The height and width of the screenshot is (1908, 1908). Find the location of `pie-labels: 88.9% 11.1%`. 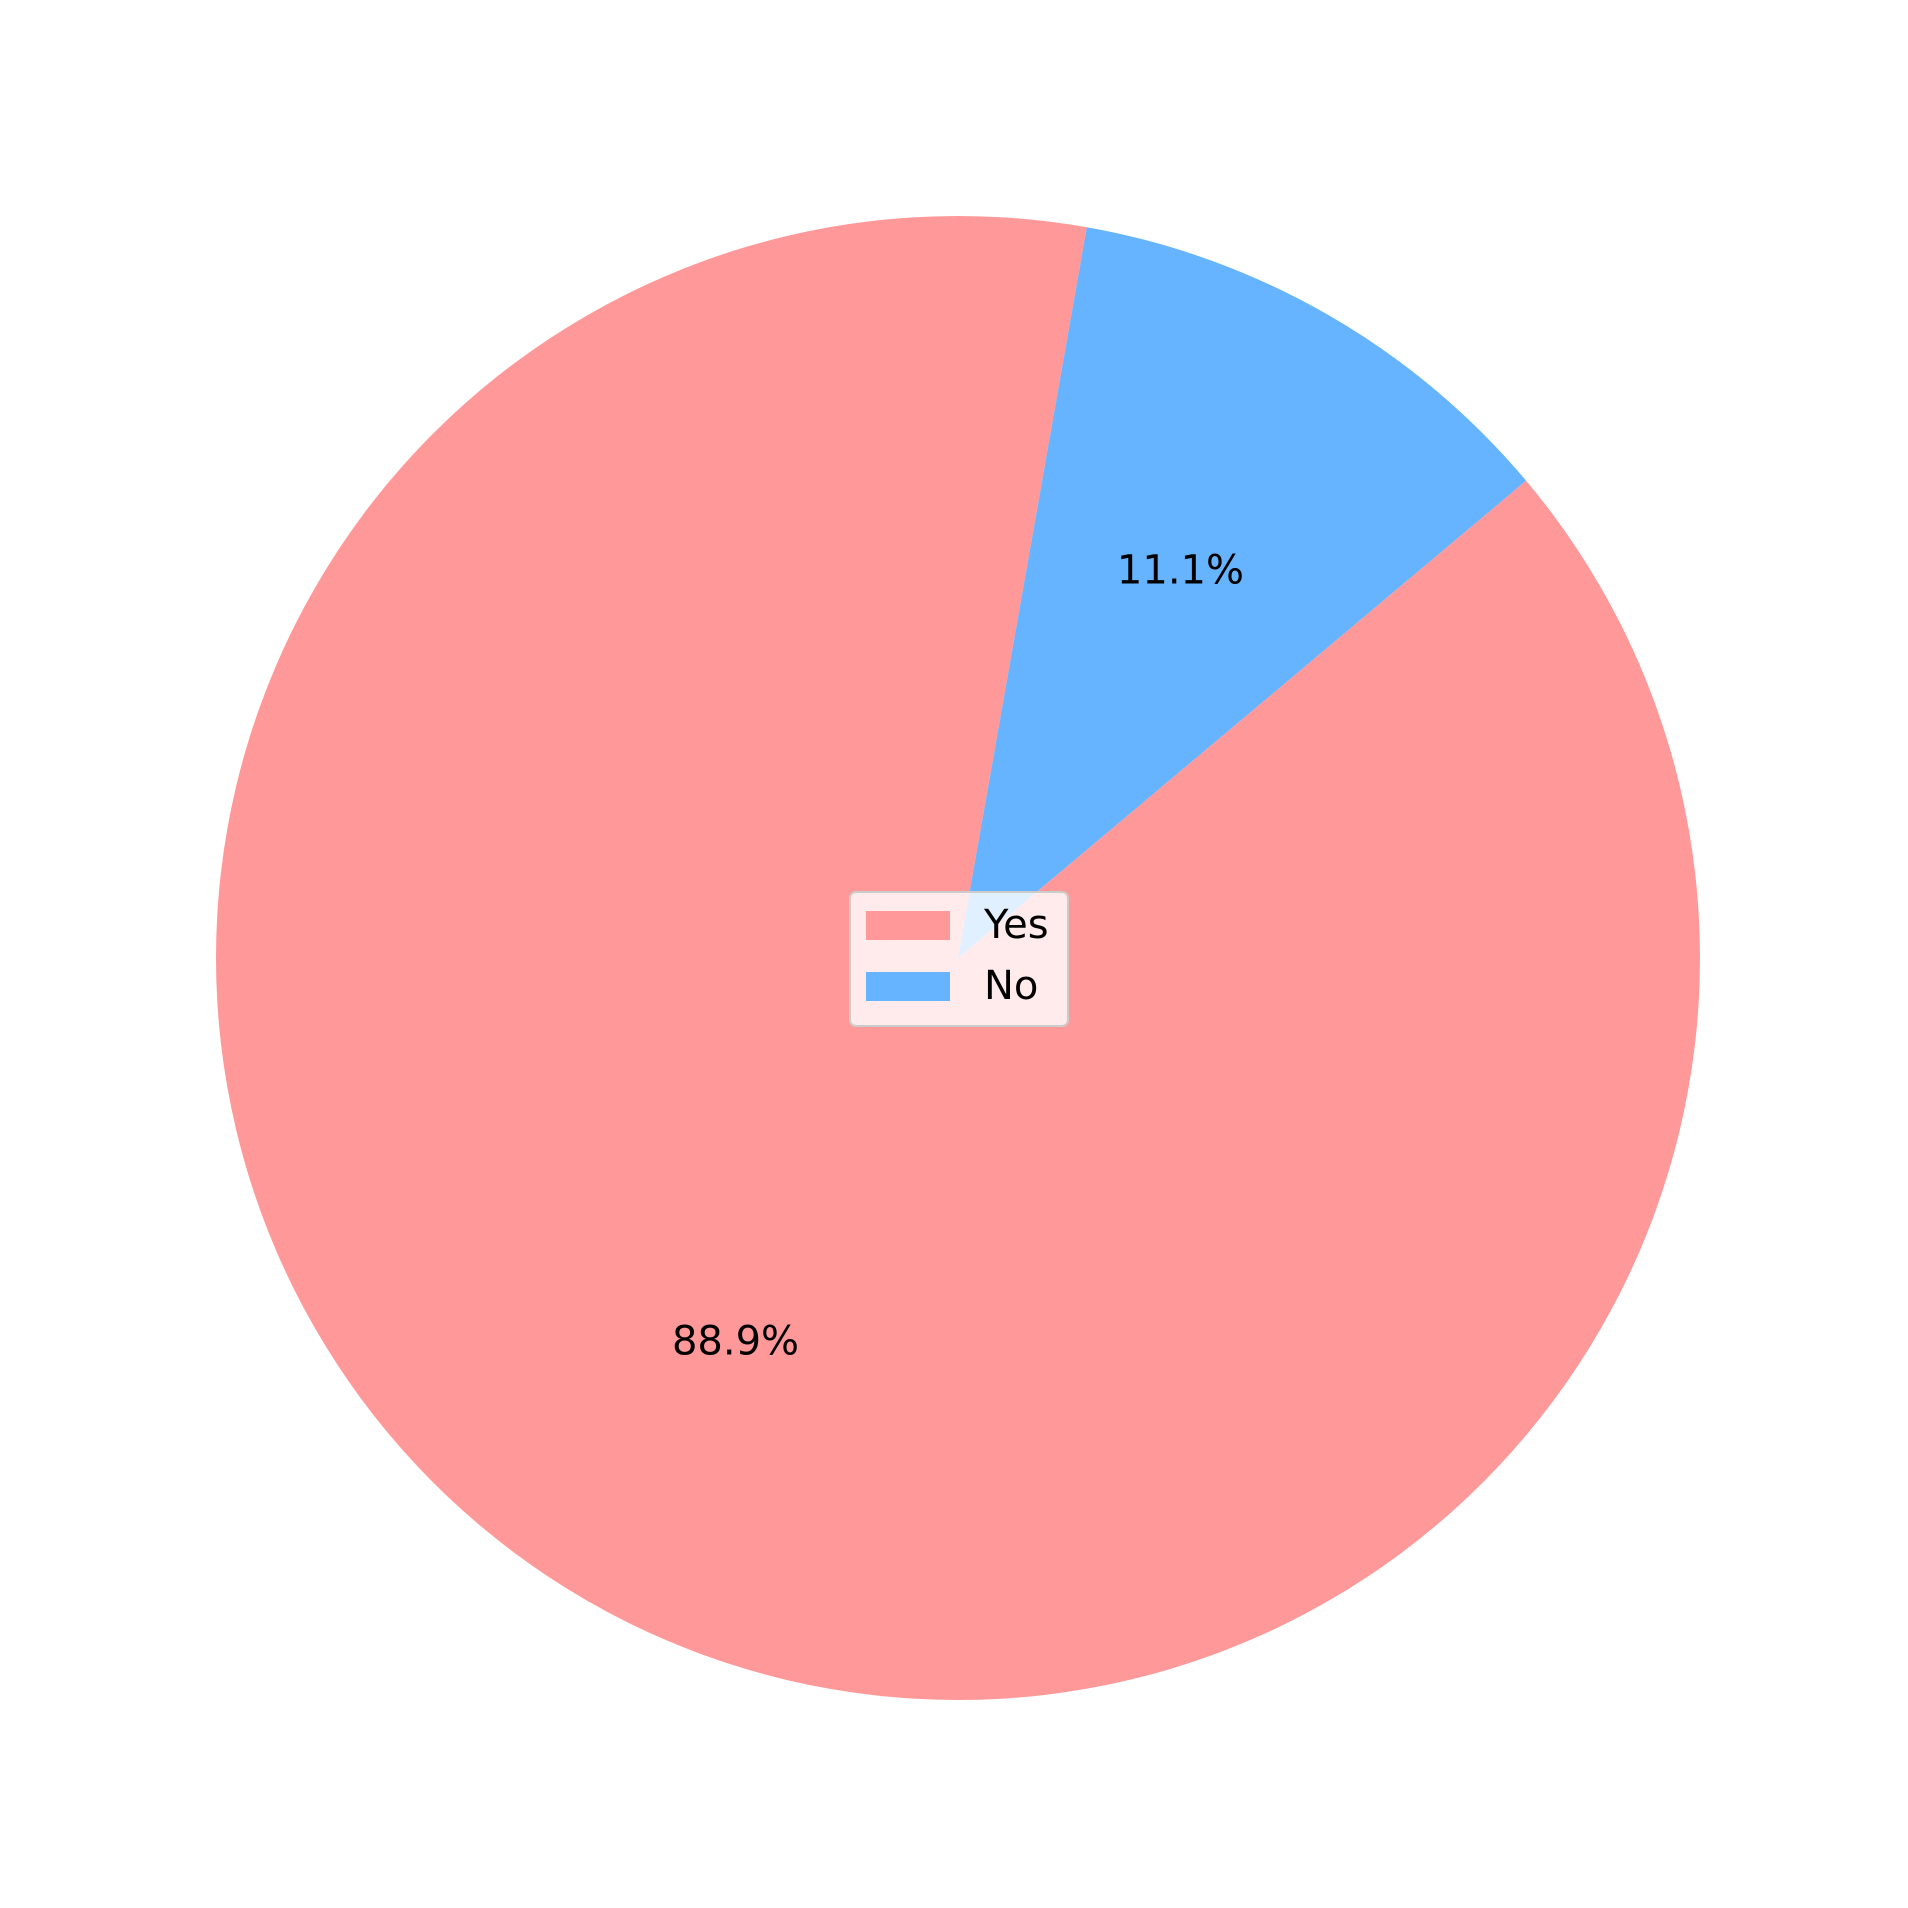

pie-labels: 88.9% 11.1% is located at coordinates (958, 955).